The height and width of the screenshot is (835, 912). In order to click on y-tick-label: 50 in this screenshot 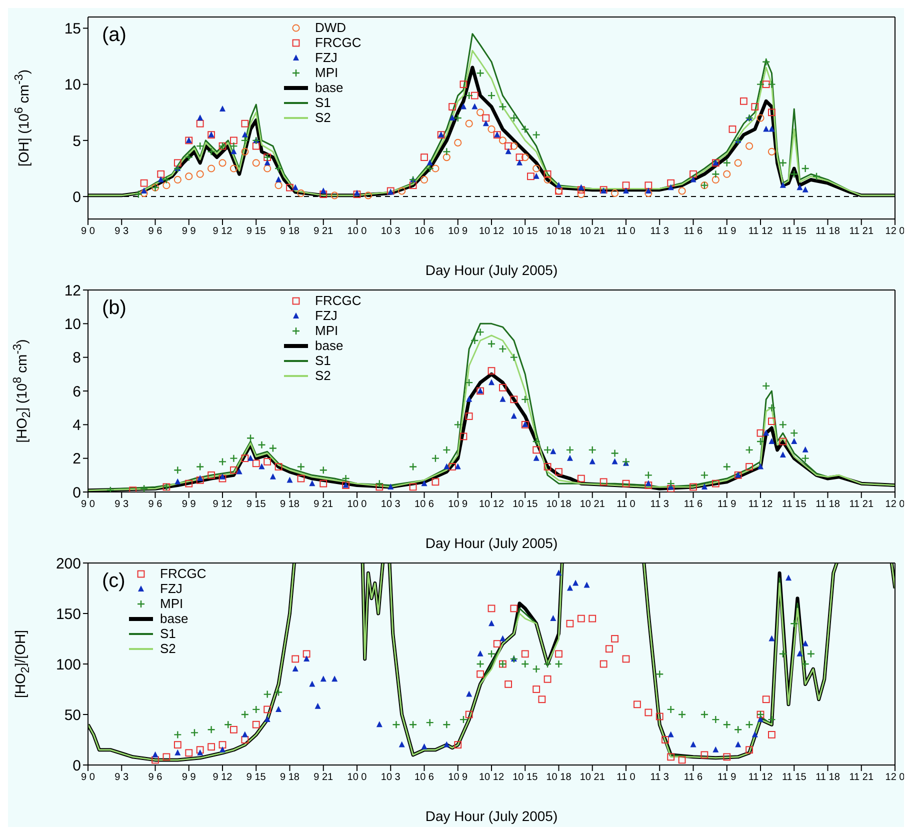, I will do `click(72, 715)`.